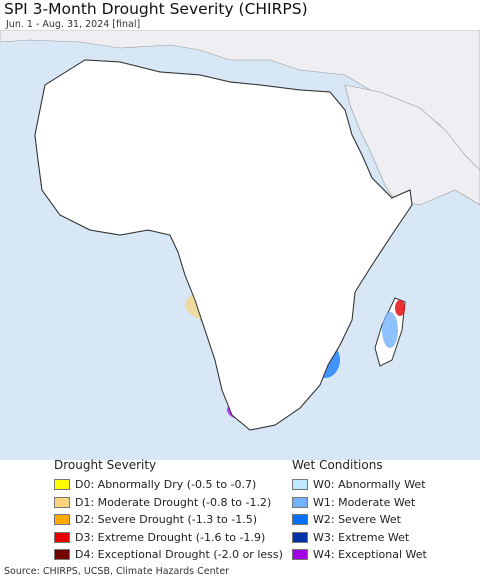 The height and width of the screenshot is (580, 480). I want to click on legend-label: W1: Moderate Wet, so click(364, 502).